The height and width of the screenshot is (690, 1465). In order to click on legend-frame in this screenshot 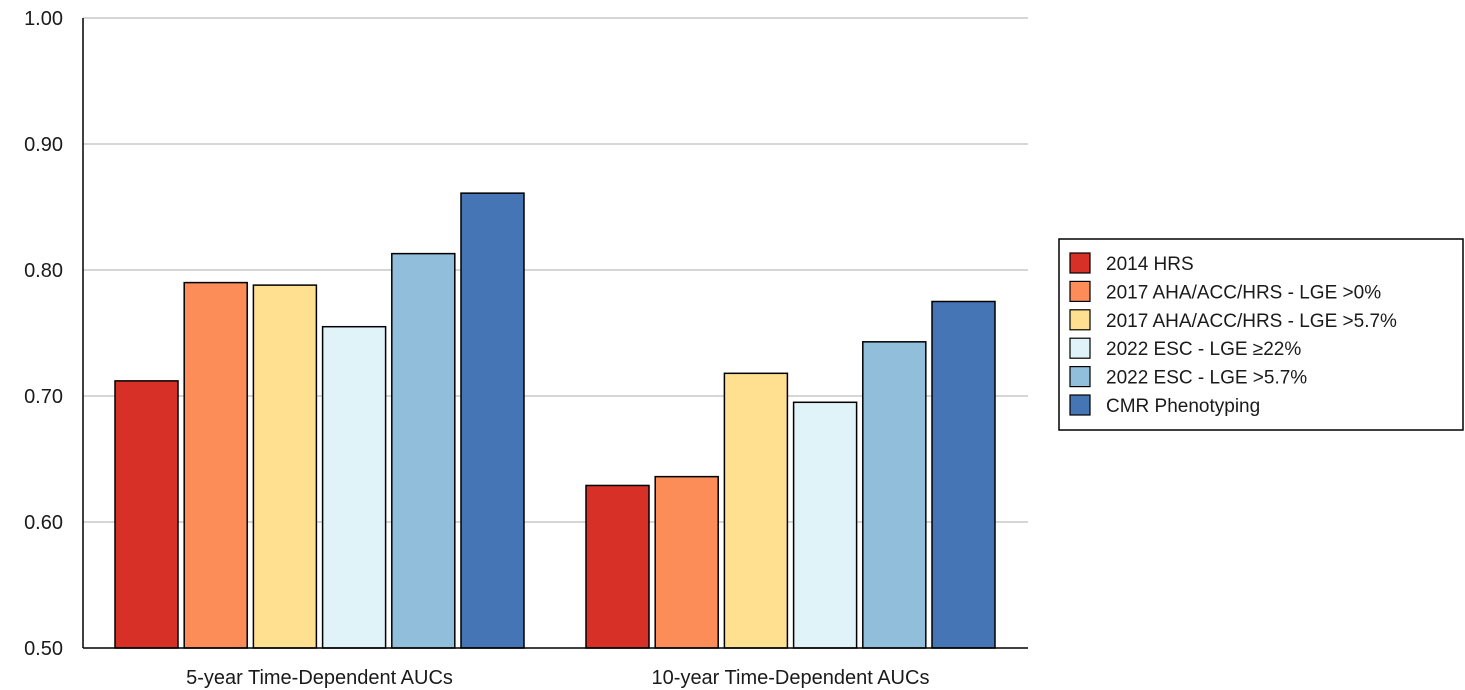, I will do `click(1261, 334)`.